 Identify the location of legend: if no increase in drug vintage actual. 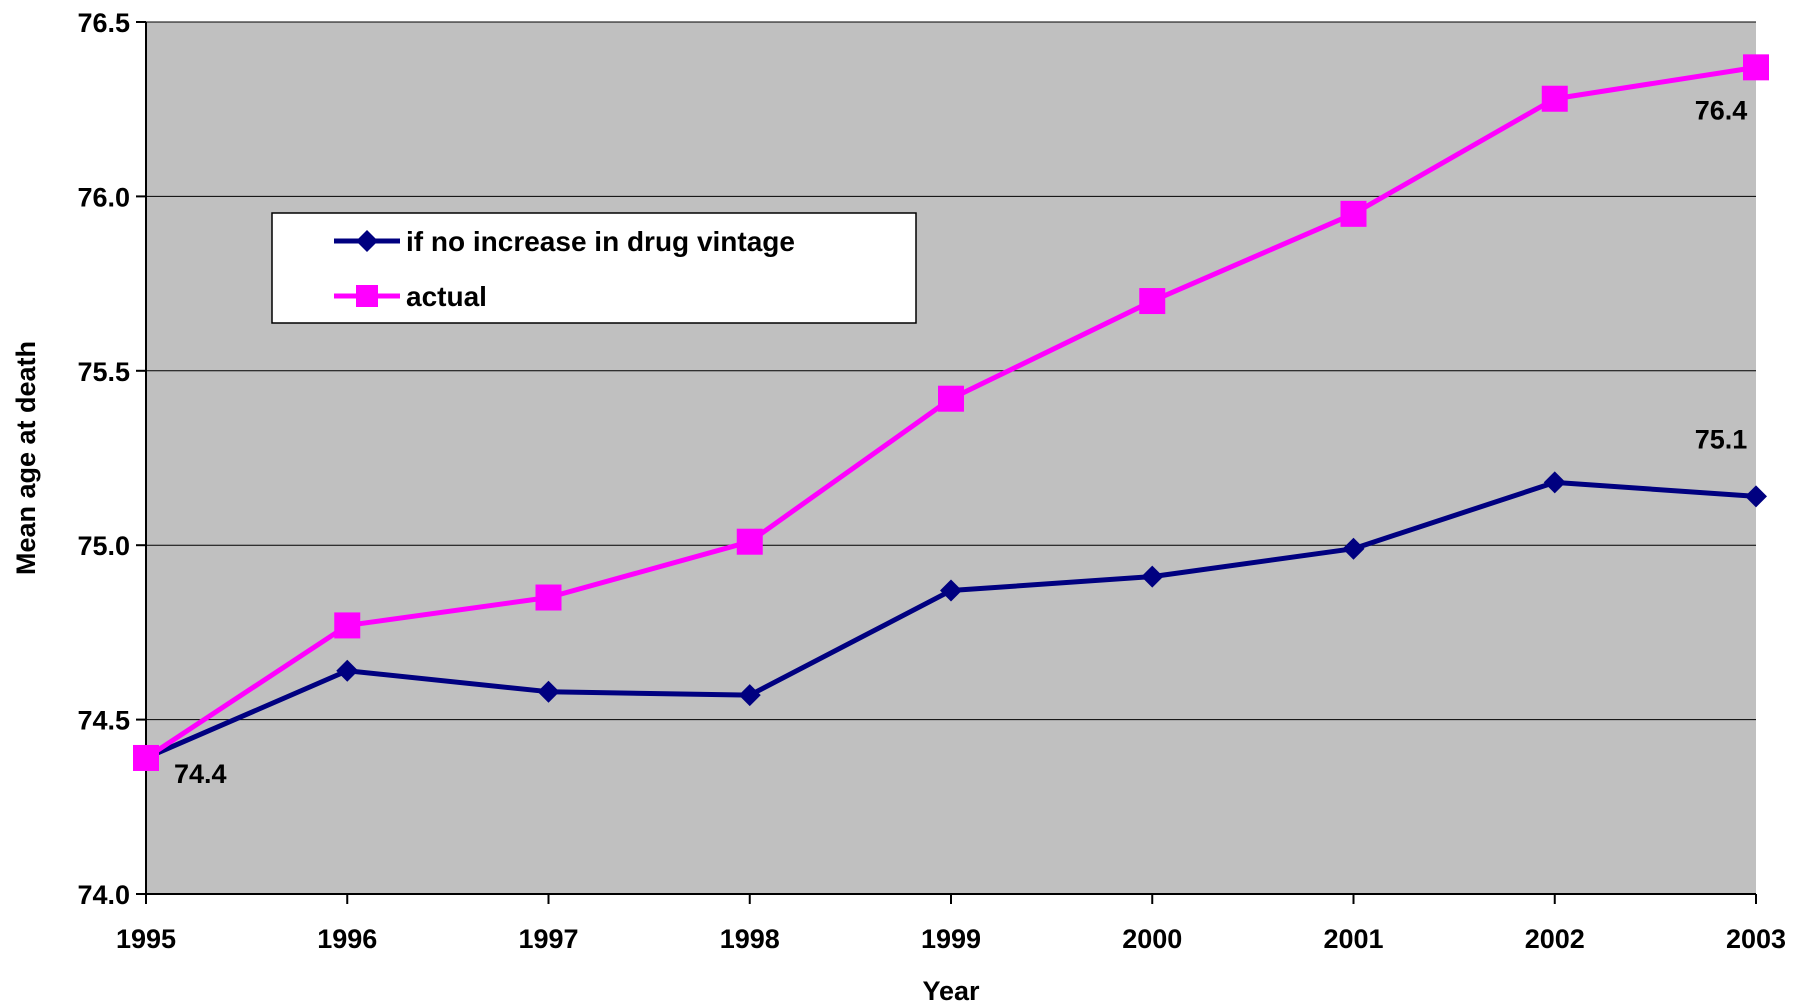
(594, 268).